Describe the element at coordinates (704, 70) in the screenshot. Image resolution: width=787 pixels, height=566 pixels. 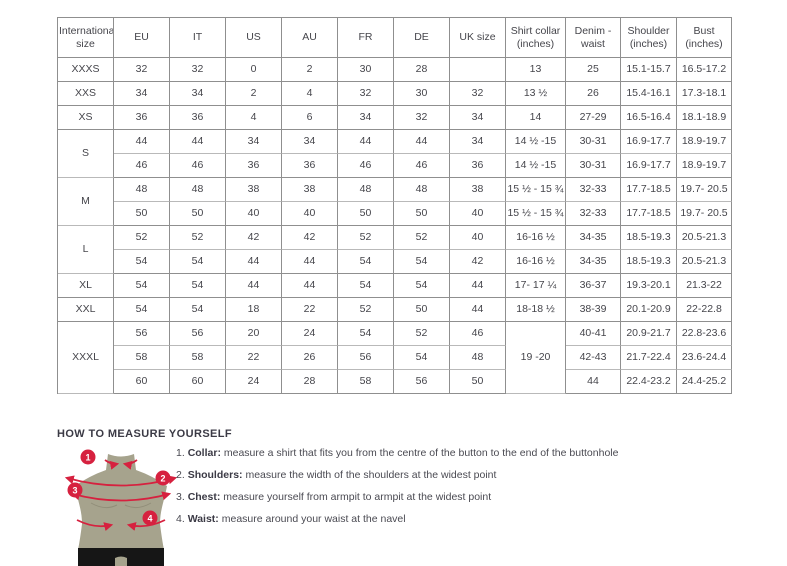
I see `table-cell: 16.5-17.2` at that location.